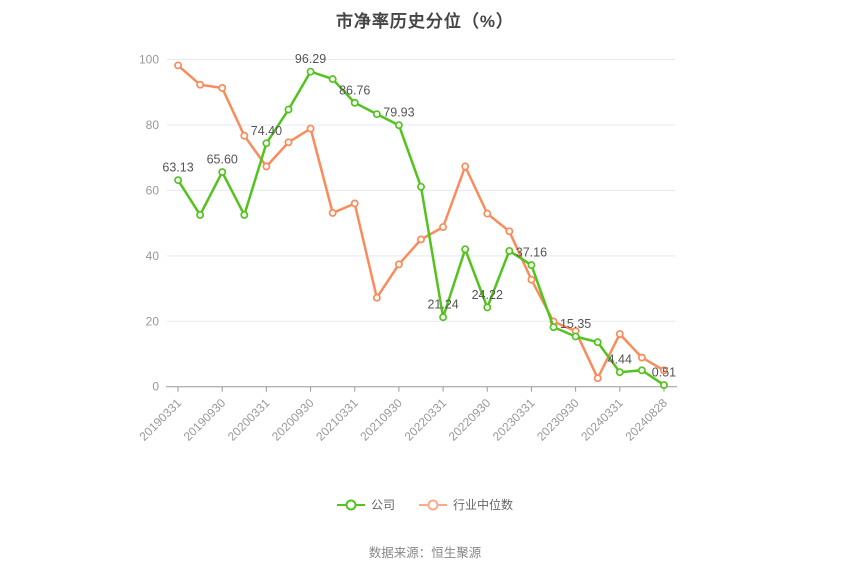 This screenshot has width=850, height=575. I want to click on y-axis-label-60: 60, so click(153, 190).